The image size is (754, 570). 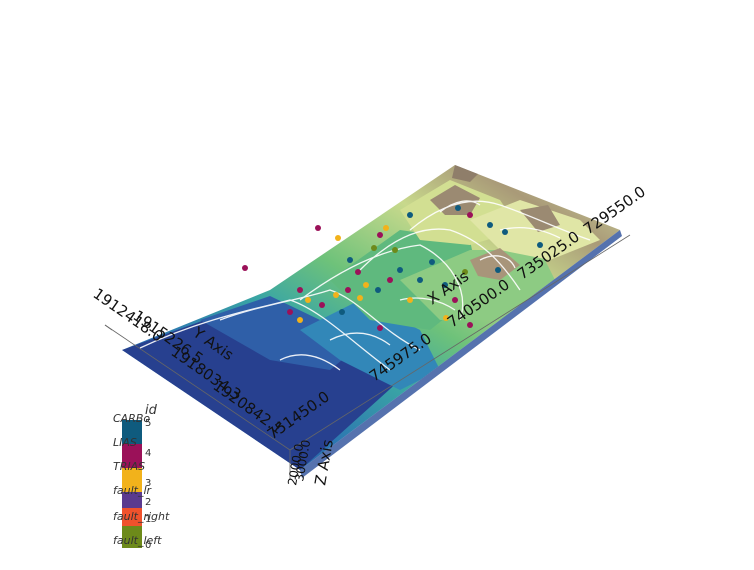 What do you see at coordinates (148, 423) in the screenshot?
I see `legend-number: 5` at bounding box center [148, 423].